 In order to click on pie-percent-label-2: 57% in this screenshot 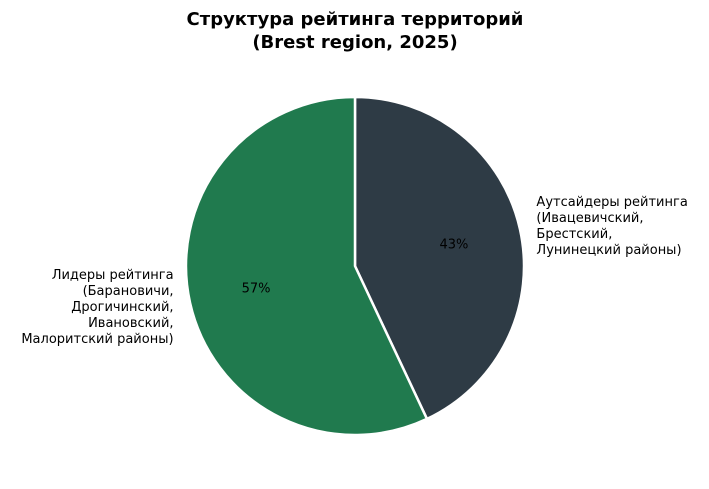, I will do `click(256, 289)`.